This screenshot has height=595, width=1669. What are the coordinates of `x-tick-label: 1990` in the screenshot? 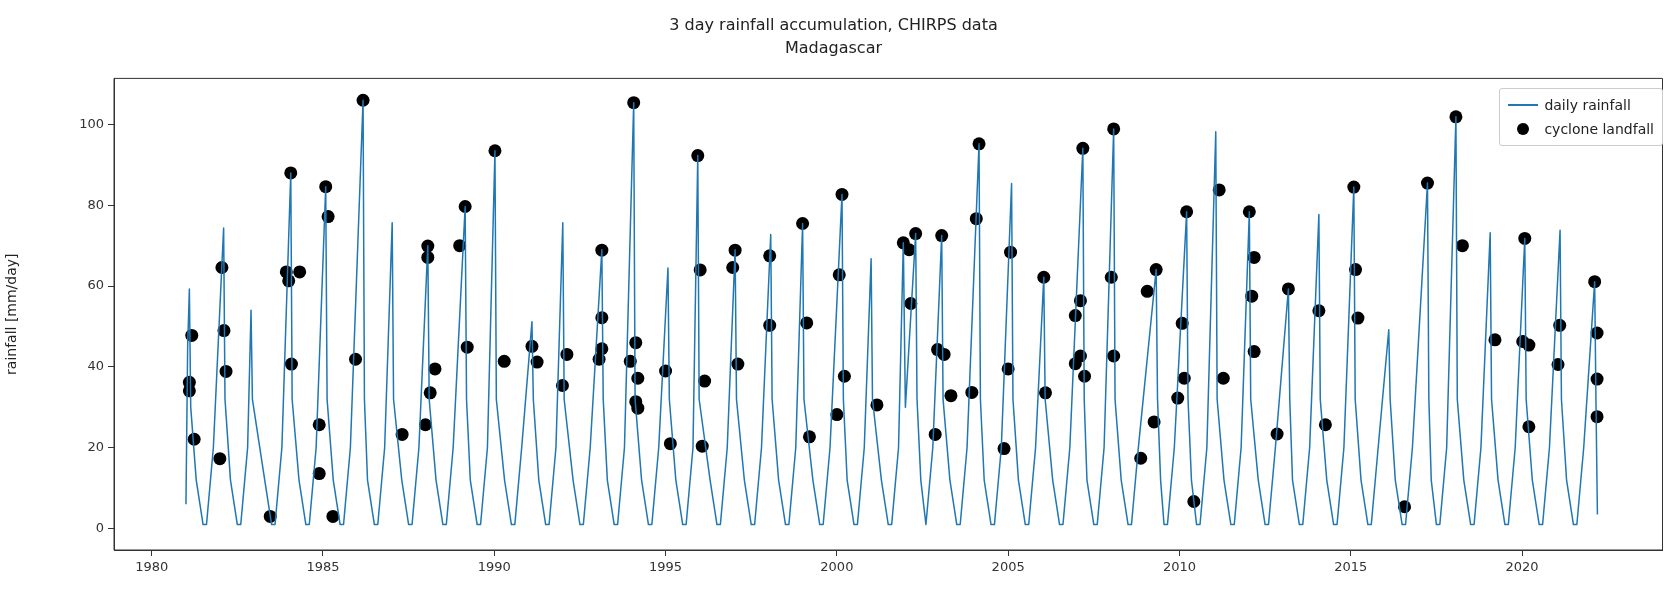 It's located at (494, 567).